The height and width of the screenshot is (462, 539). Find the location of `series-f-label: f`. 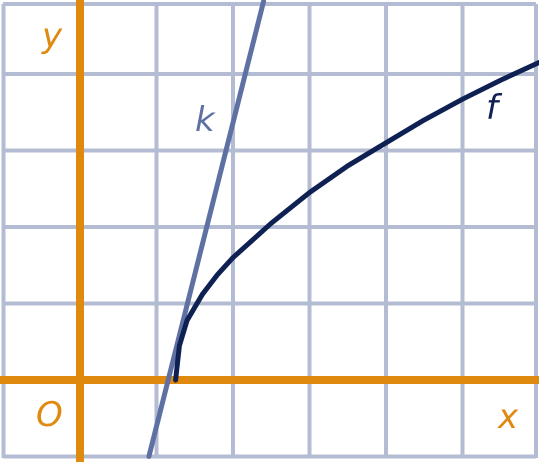

series-f-label: f is located at coordinates (494, 108).